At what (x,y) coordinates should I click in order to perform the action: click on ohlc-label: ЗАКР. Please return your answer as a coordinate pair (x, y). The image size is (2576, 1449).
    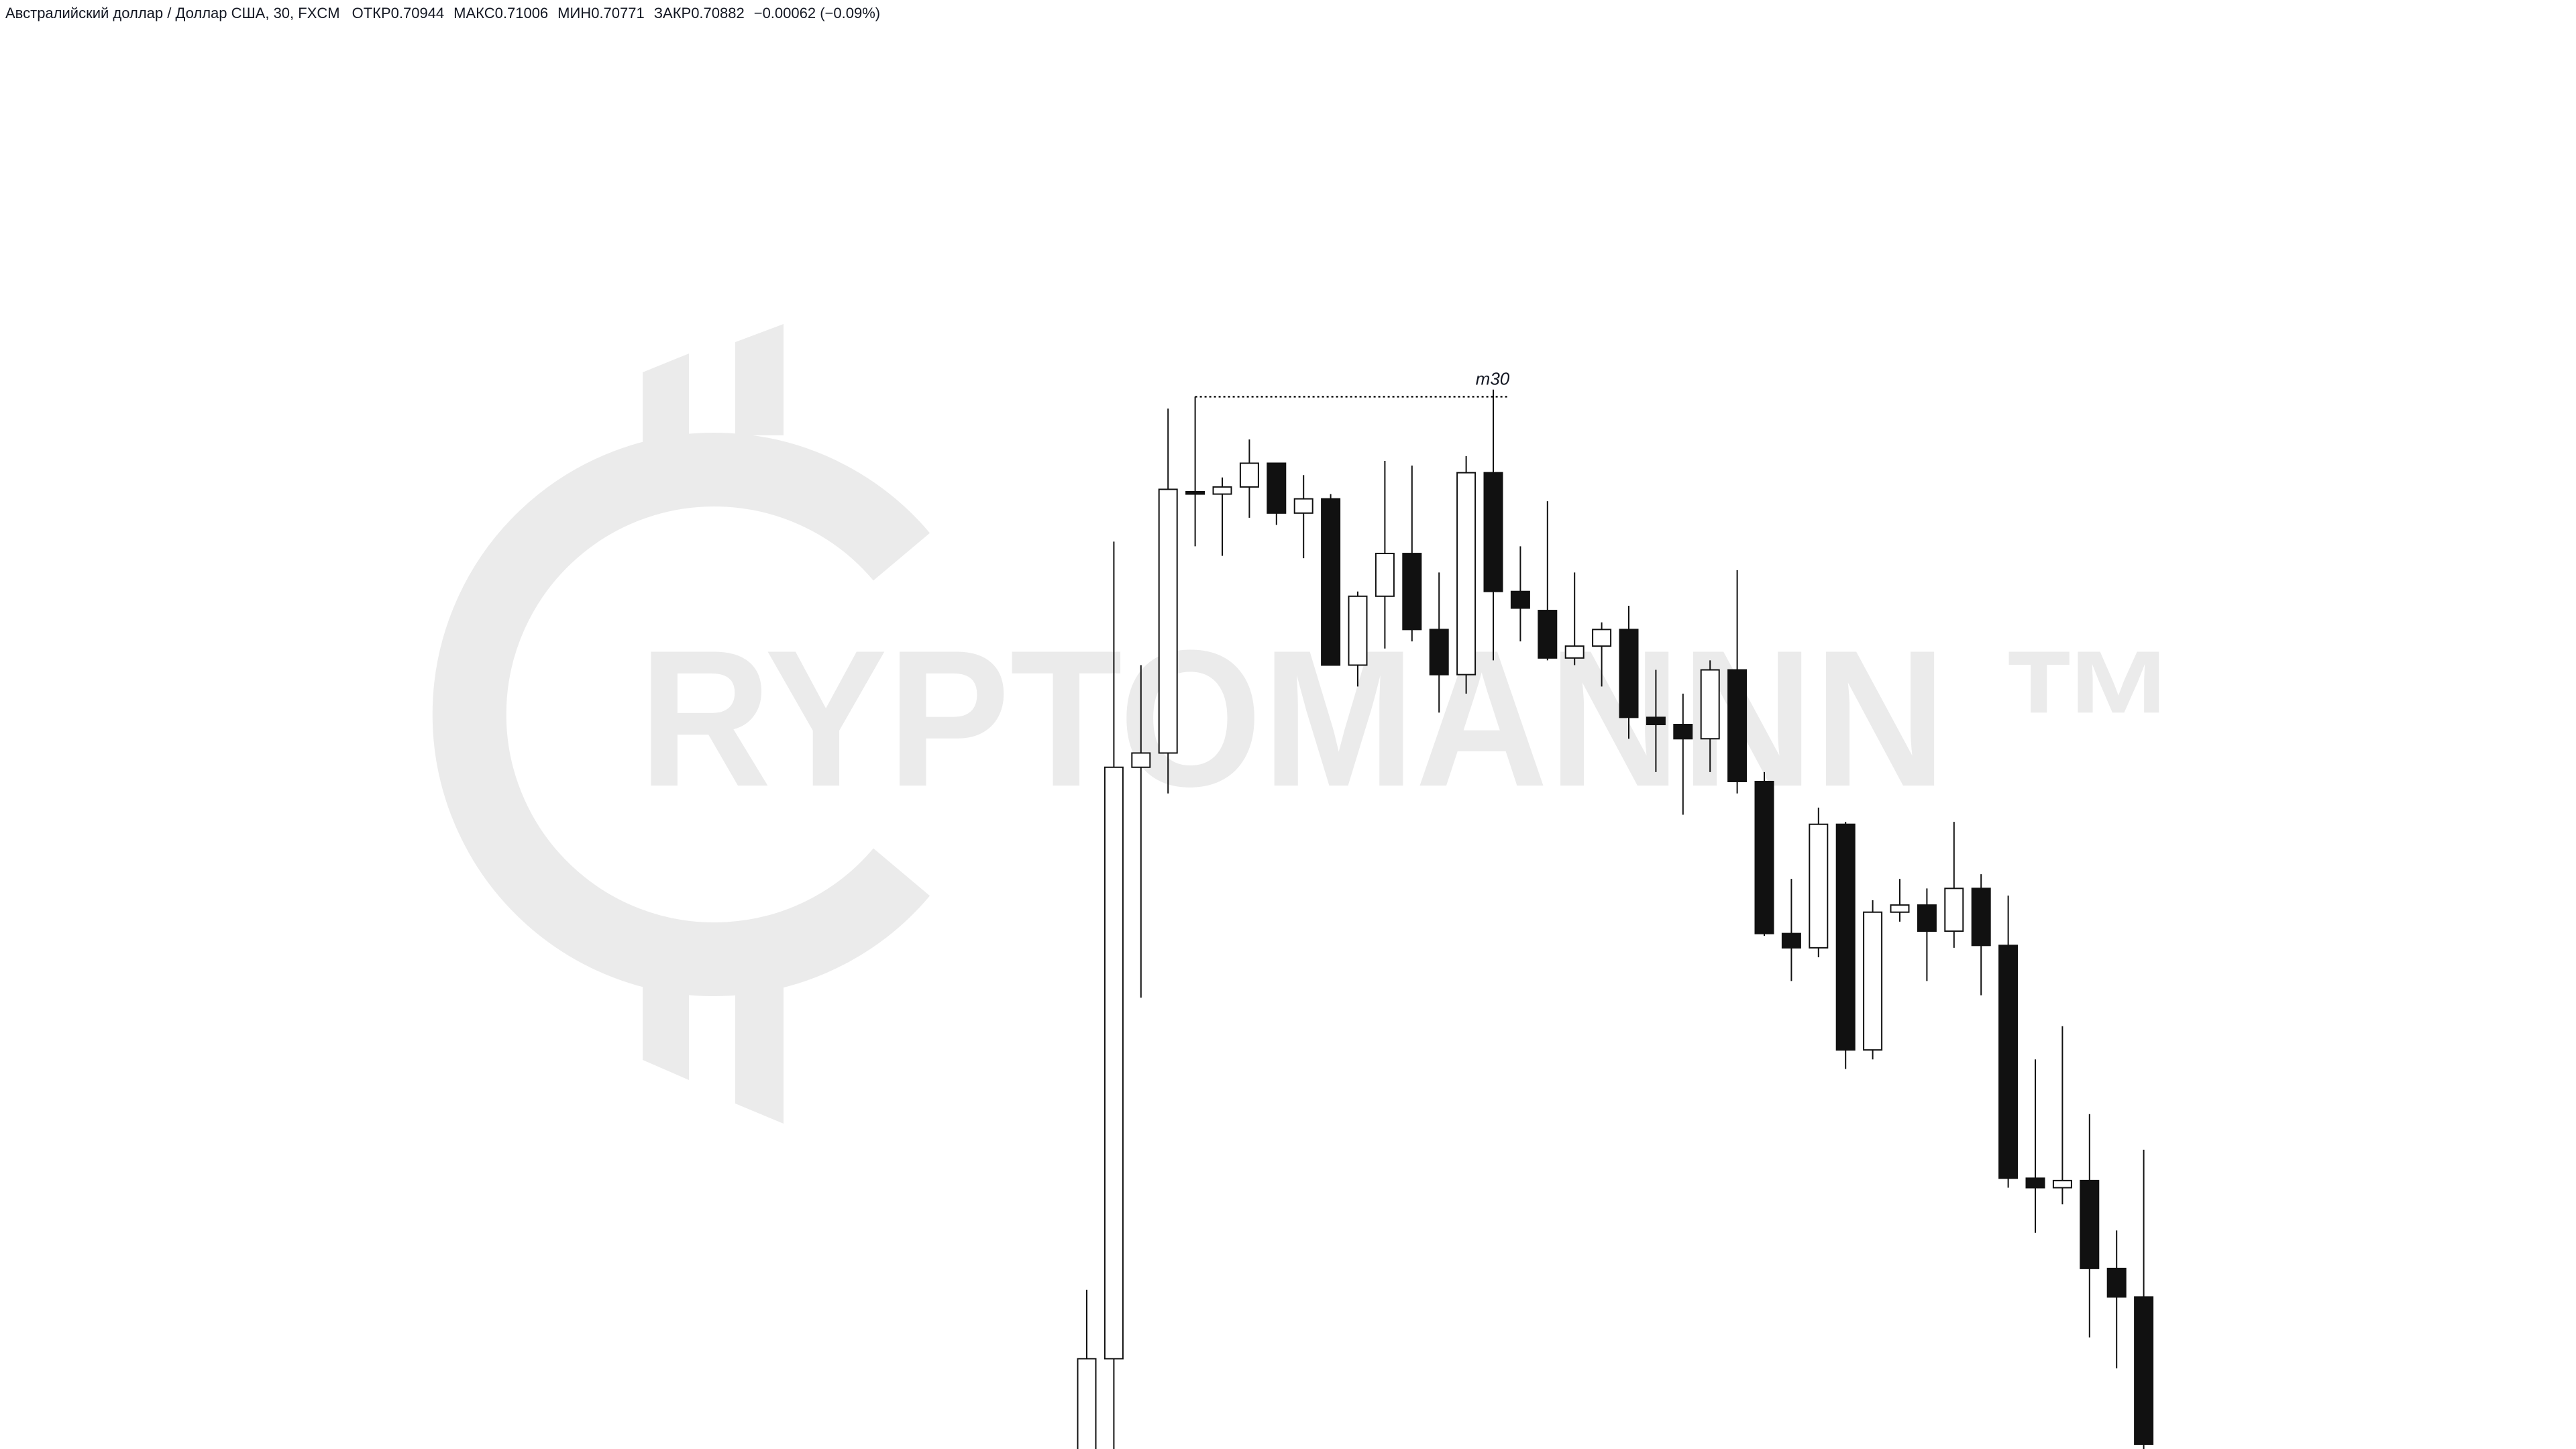
    Looking at the image, I should click on (672, 13).